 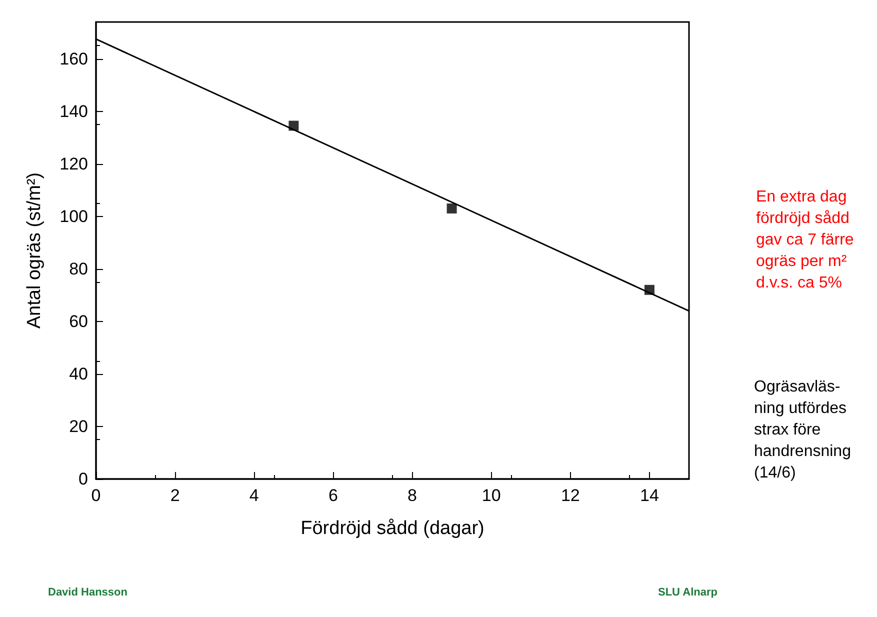 What do you see at coordinates (451, 208) in the screenshot?
I see `point` at bounding box center [451, 208].